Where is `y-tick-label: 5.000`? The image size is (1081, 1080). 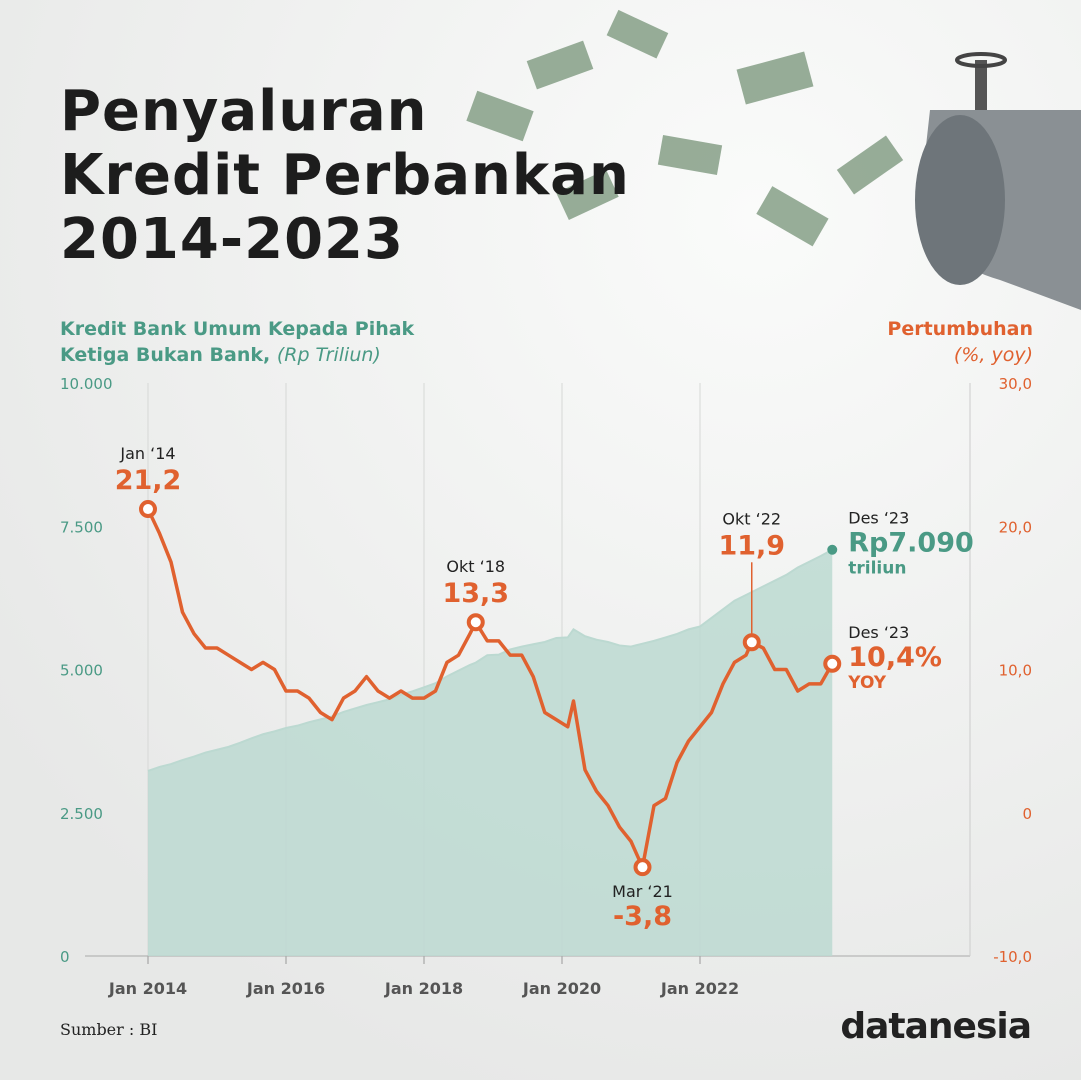 y-tick-label: 5.000 is located at coordinates (81, 671).